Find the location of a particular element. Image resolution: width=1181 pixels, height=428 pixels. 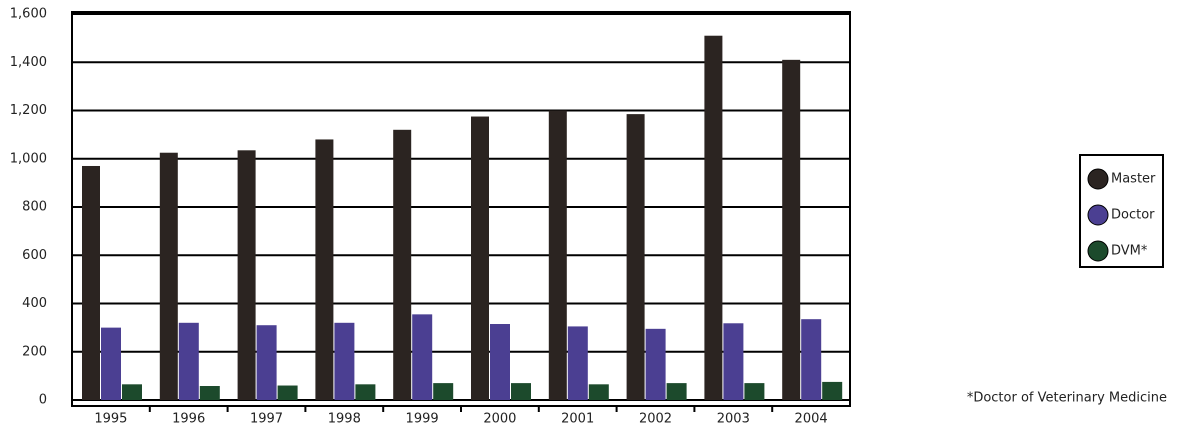

x-tick-label: 2003 is located at coordinates (733, 419).